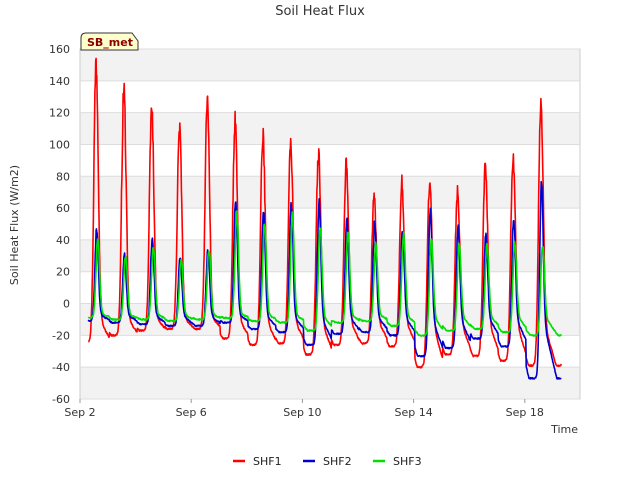  I want to click on legend: SHF1 SHF2 SHF3, so click(327, 461).